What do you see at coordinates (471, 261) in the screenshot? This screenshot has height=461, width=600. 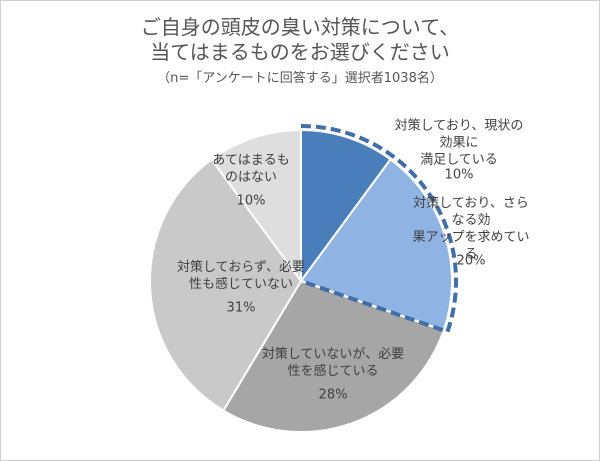 I see `value-label: 20%` at bounding box center [471, 261].